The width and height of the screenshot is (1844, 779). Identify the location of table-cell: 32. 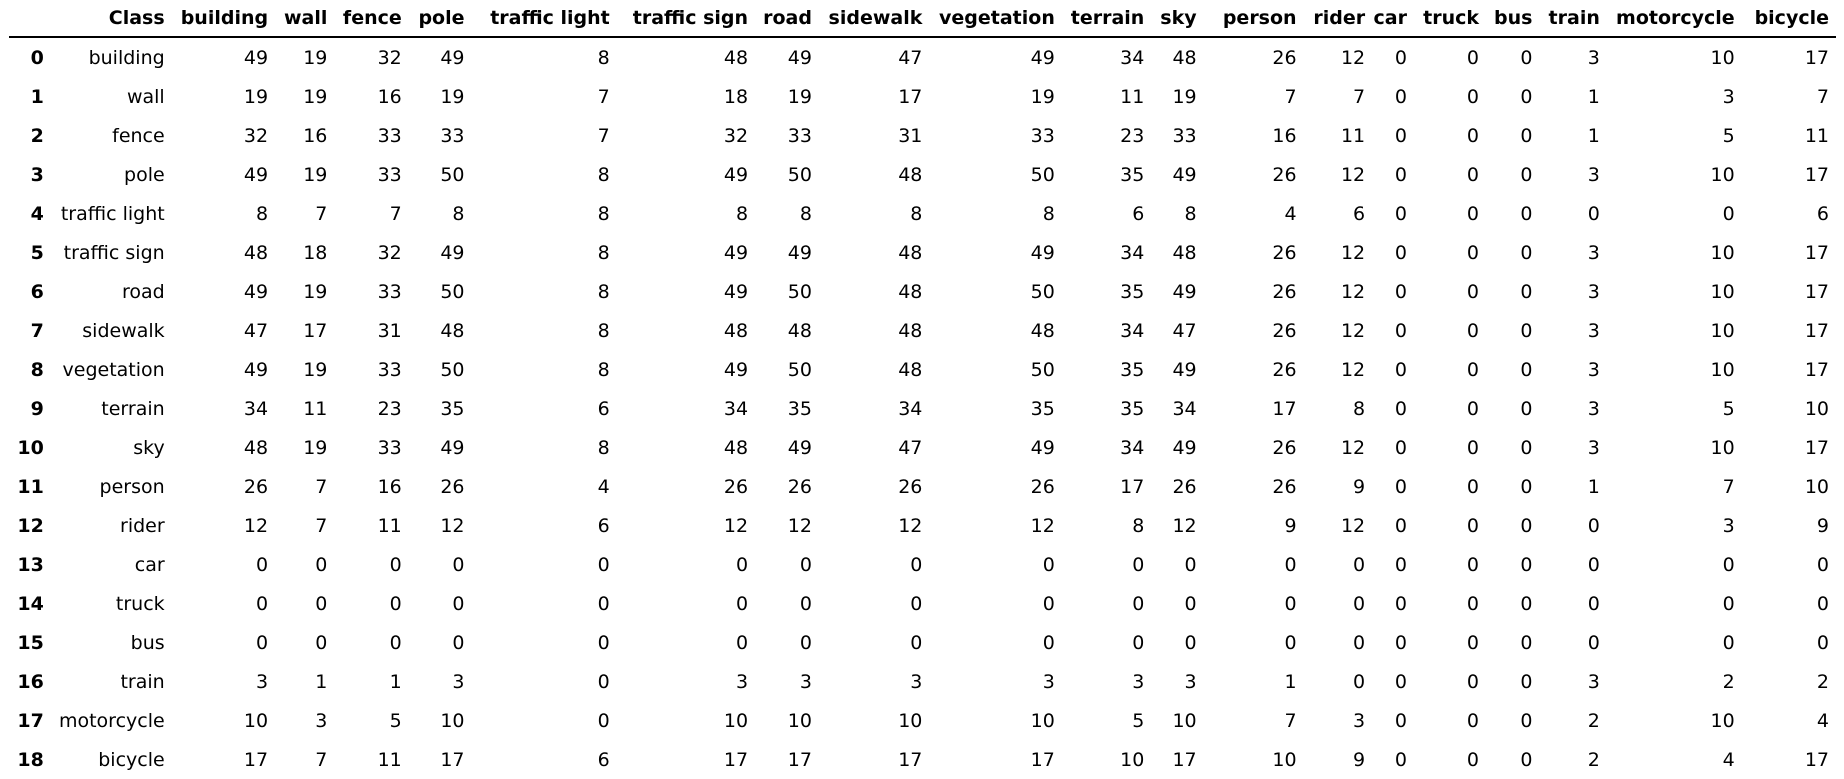
(256, 135).